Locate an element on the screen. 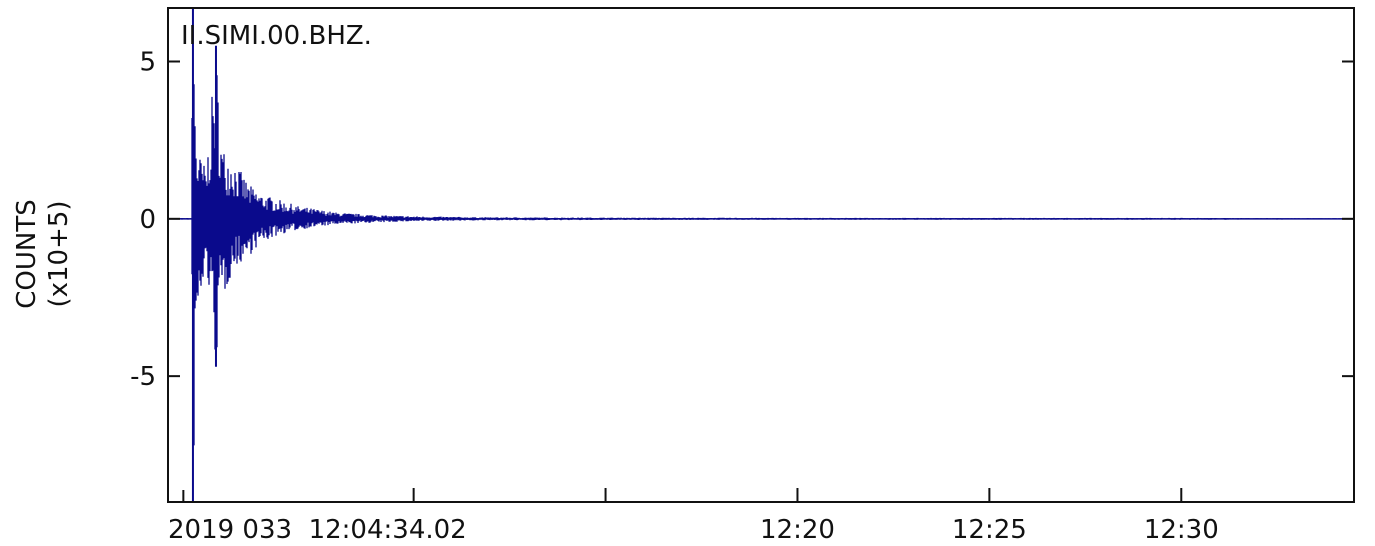 This screenshot has height=546, width=1375. y-tick-label-2: -5 is located at coordinates (143, 377).